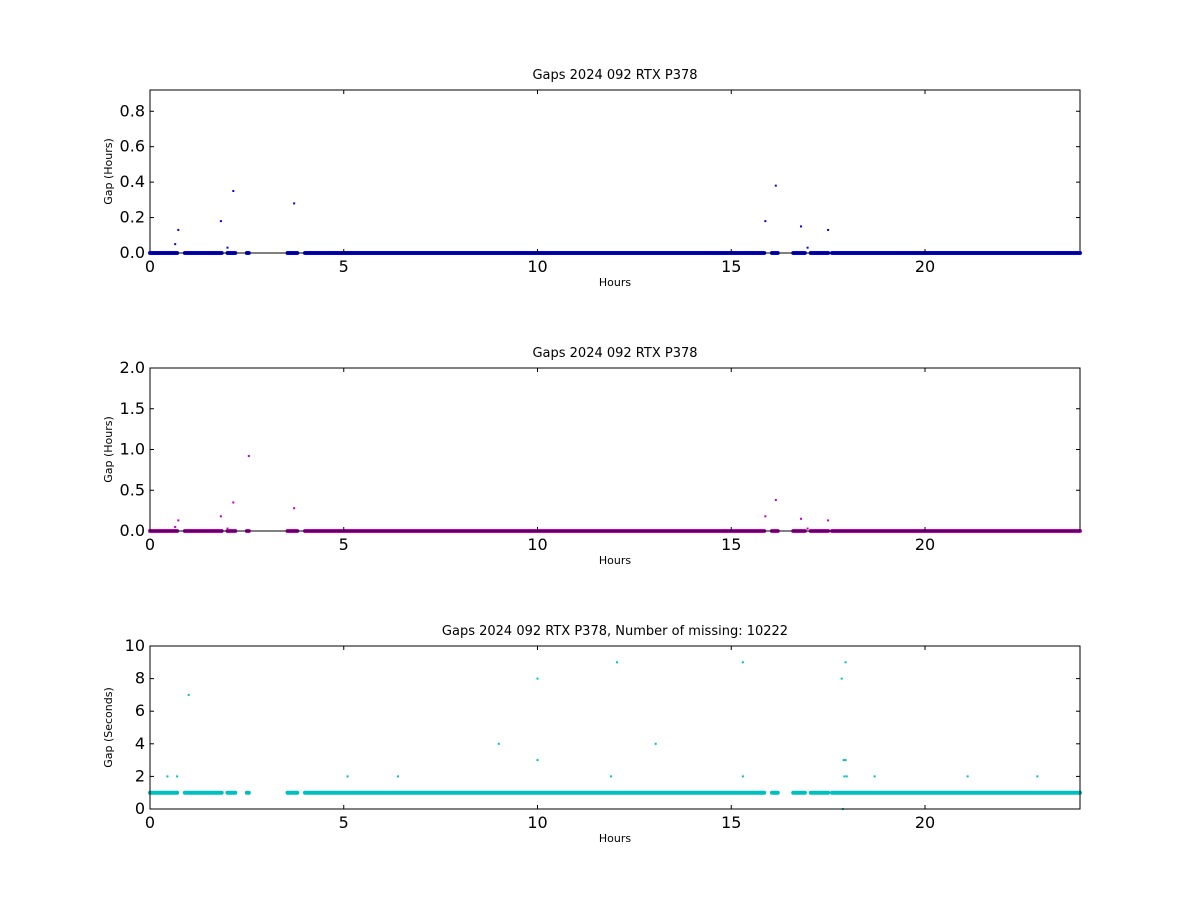 The width and height of the screenshot is (1200, 900). I want to click on y-tick-label: 0.6, so click(132, 146).